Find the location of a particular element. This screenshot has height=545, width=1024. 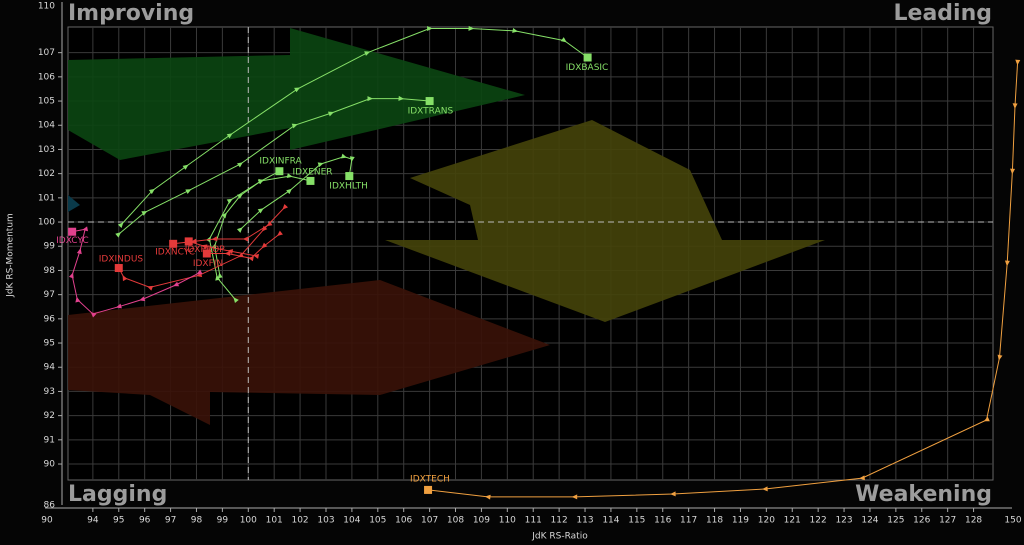

x-tick-label: 123 is located at coordinates (843, 521).